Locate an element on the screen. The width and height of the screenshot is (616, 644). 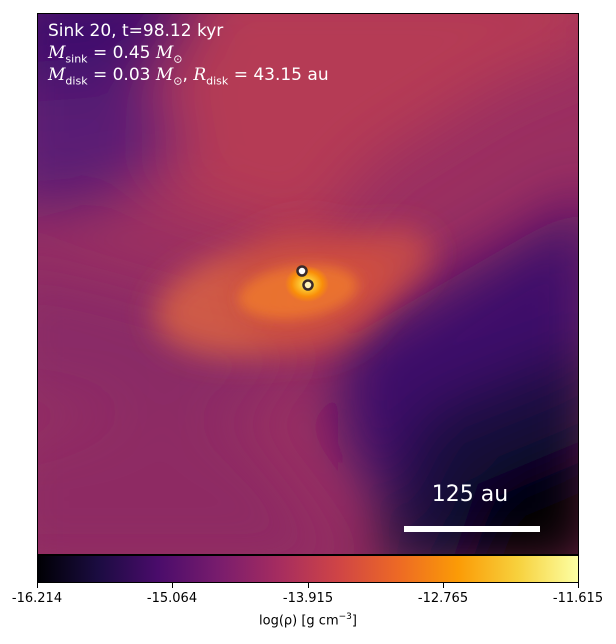
sink-time-label: Sink 20, t=98.12 kyr is located at coordinates (136, 31).